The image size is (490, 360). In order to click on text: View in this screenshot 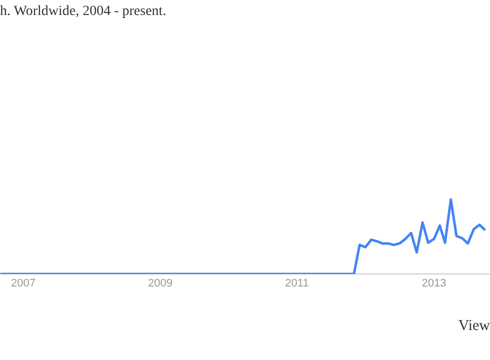, I will do `click(474, 326)`.